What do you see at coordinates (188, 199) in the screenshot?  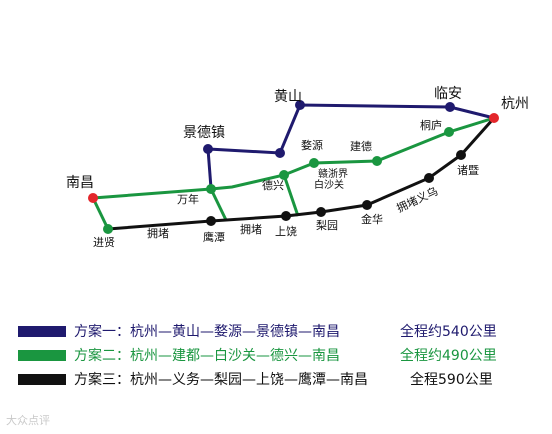 I see `label-wannian: 万年` at bounding box center [188, 199].